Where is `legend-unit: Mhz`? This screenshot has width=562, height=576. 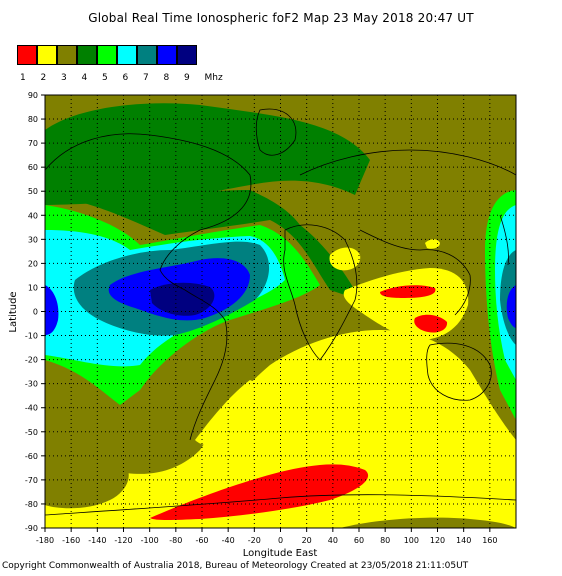 legend-unit: Mhz is located at coordinates (213, 78).